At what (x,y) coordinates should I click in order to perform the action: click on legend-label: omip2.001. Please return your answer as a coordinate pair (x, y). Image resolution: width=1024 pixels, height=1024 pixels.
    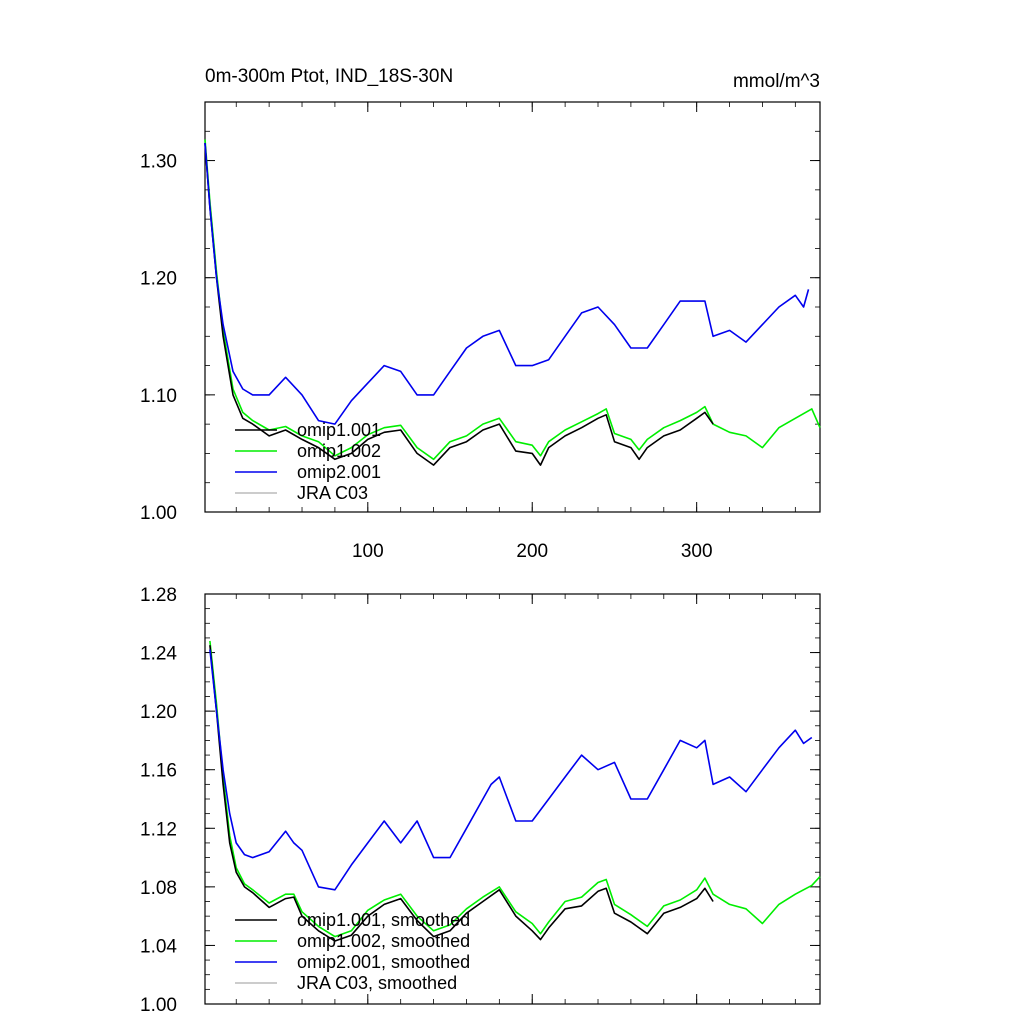
    Looking at the image, I should click on (339, 472).